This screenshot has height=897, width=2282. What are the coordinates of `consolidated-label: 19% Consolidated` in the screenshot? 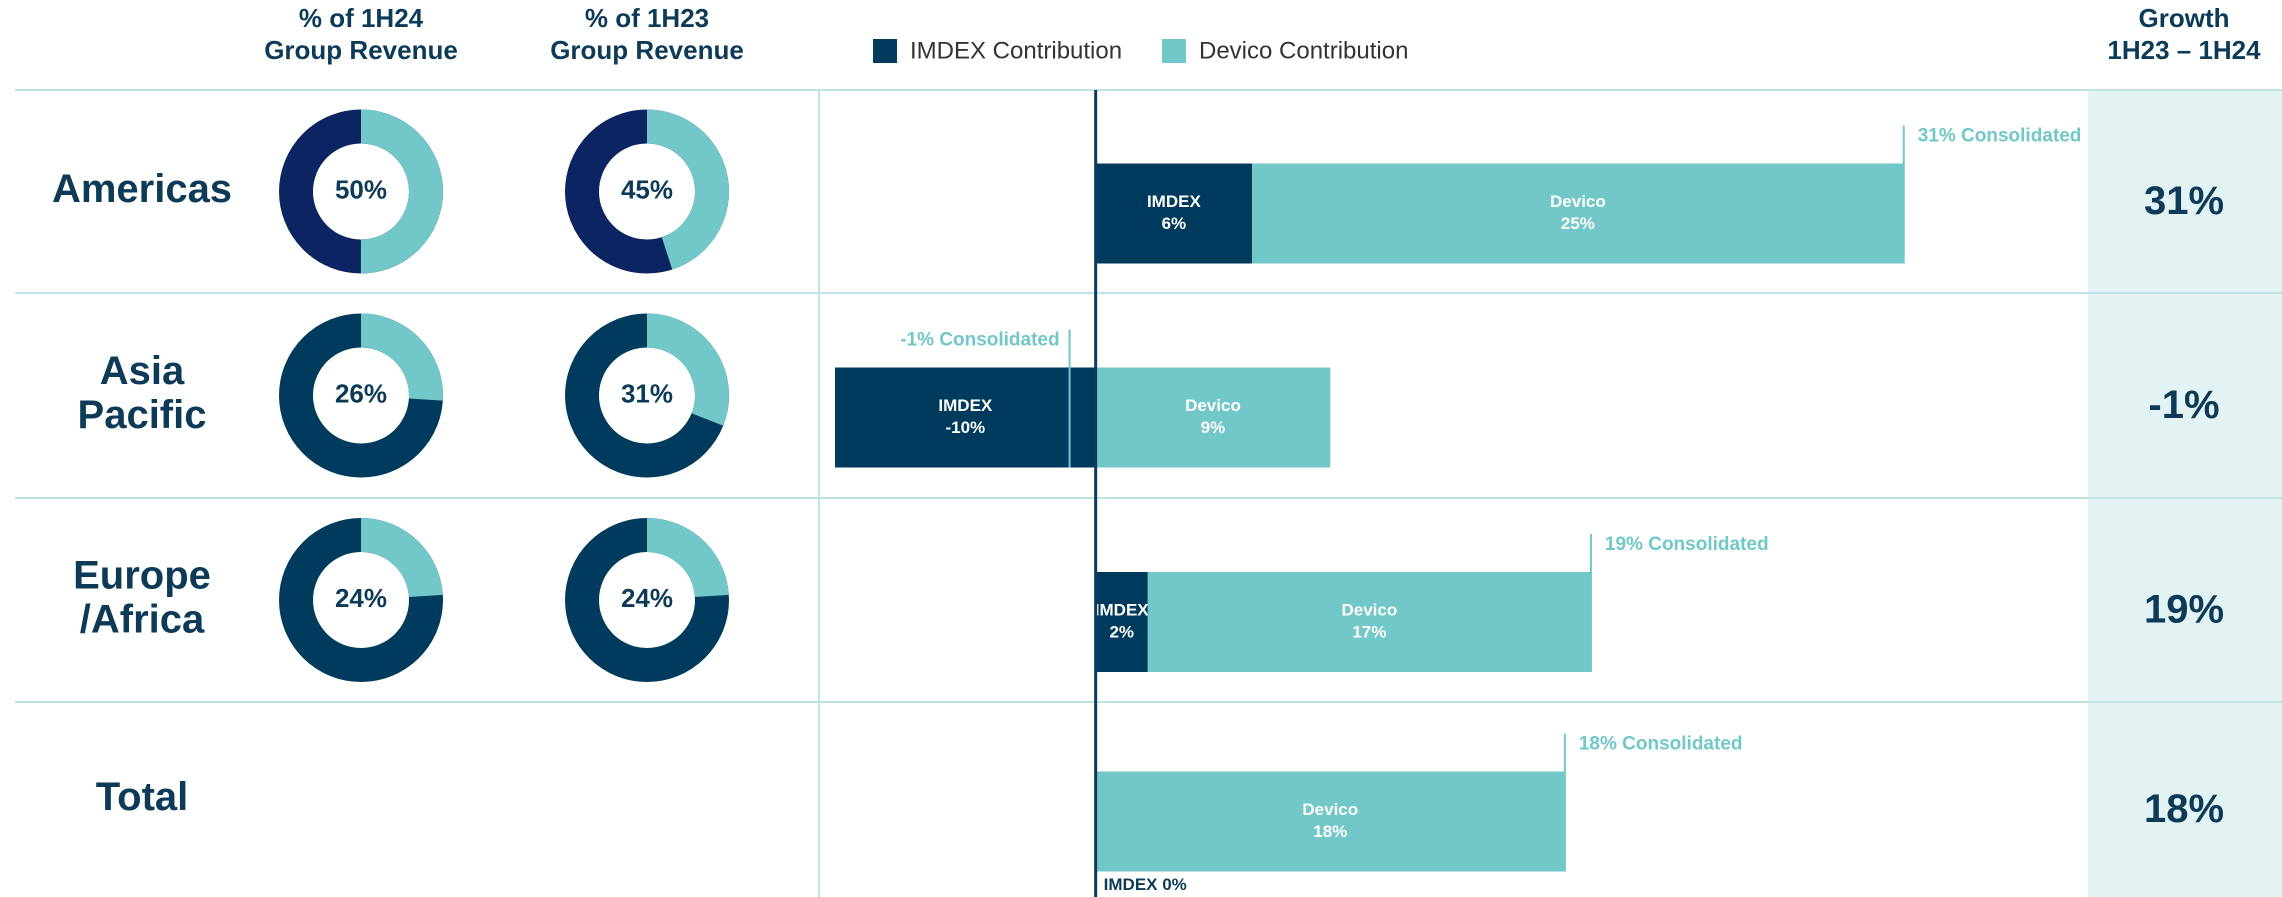 It's located at (1687, 544).